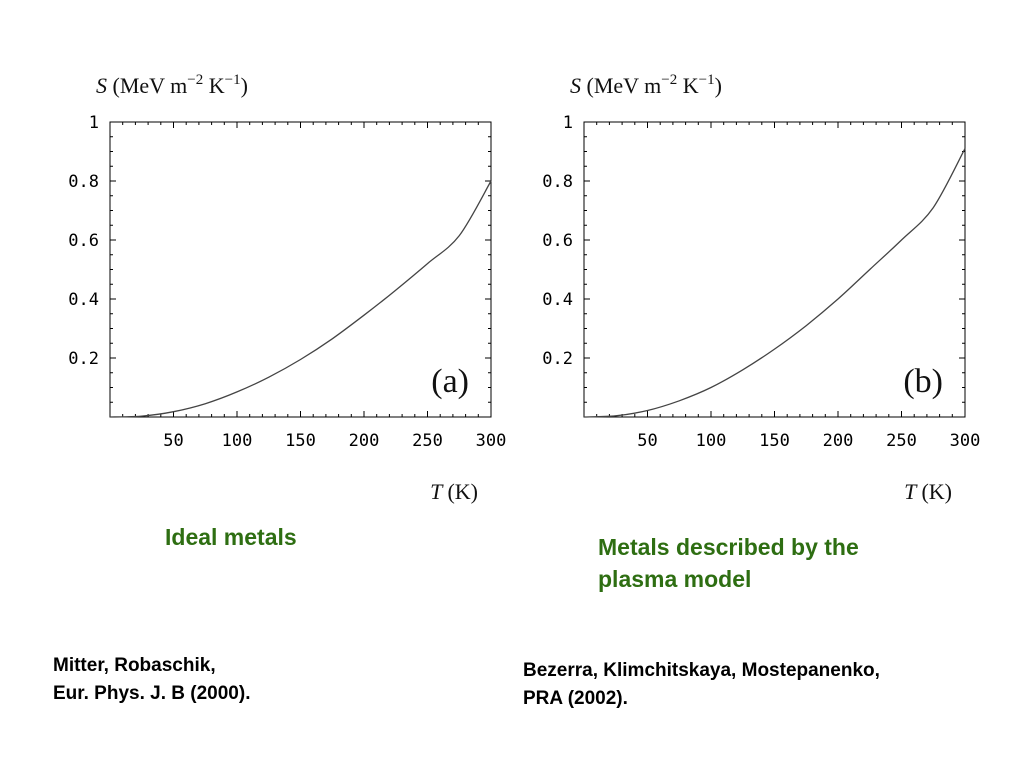 The height and width of the screenshot is (768, 1024). What do you see at coordinates (701, 670) in the screenshot?
I see `reference-line: Bezerra, Klimchitskaya, Mostepanenko,` at bounding box center [701, 670].